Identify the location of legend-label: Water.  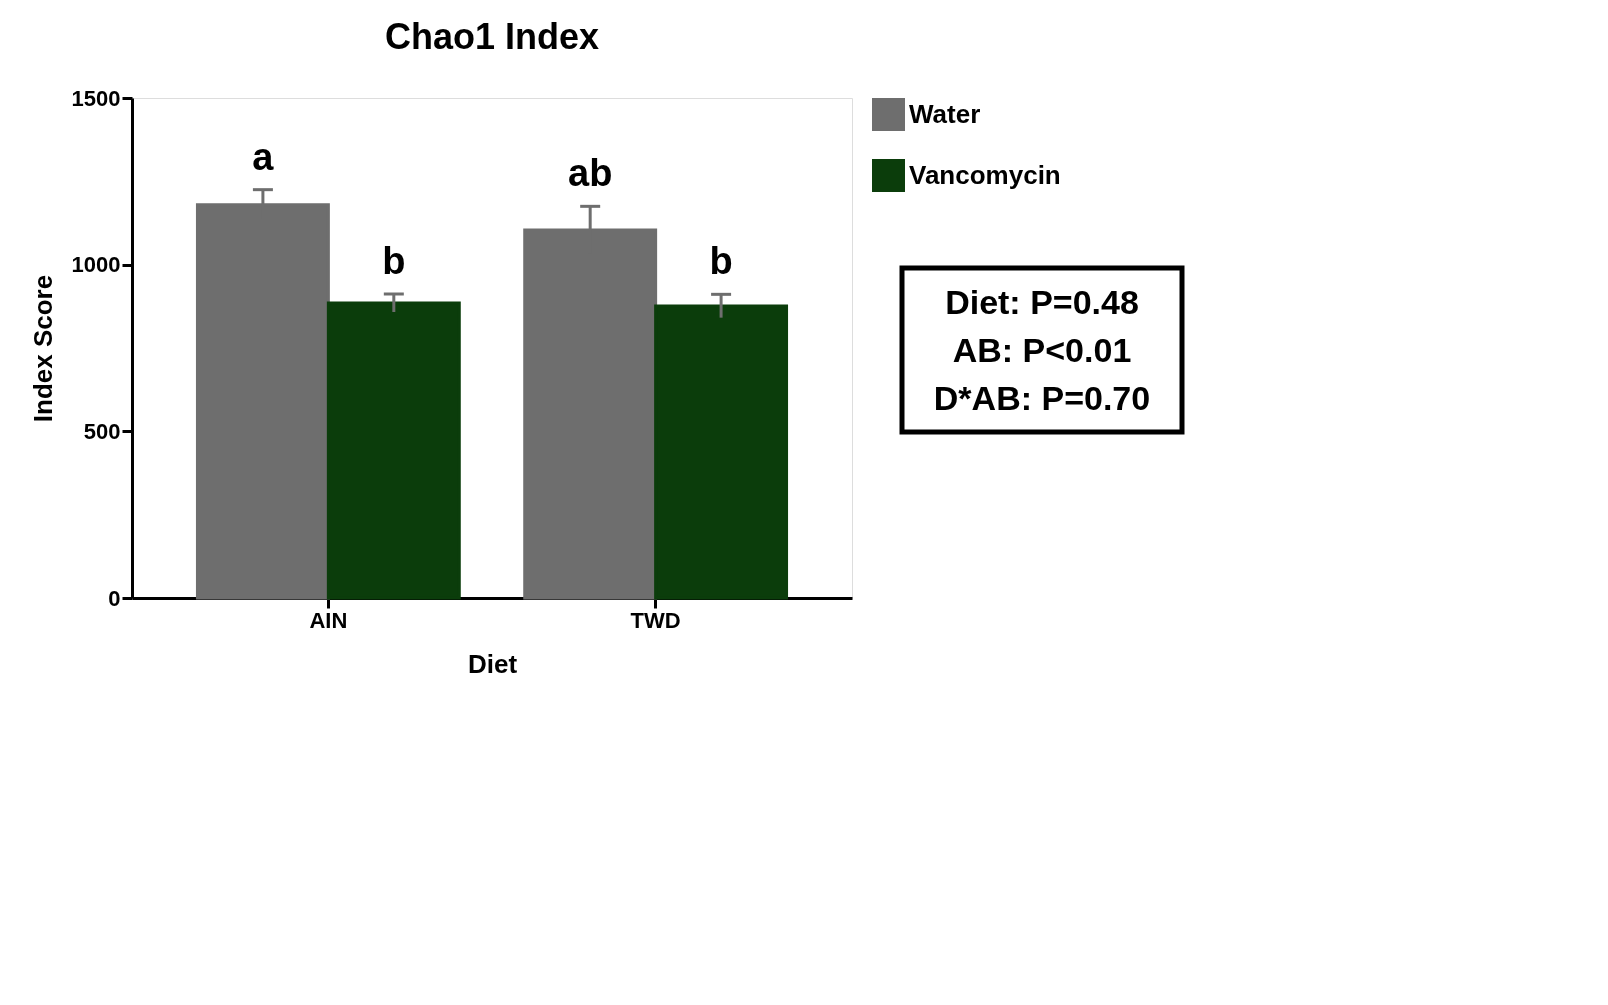
(945, 113).